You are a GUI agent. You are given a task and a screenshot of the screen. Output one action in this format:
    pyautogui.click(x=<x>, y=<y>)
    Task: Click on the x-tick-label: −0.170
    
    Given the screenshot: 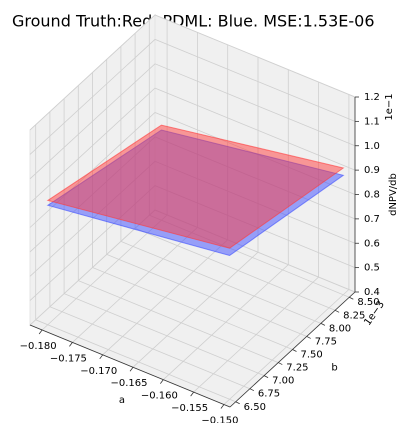 What is the action you would take?
    pyautogui.click(x=98, y=371)
    